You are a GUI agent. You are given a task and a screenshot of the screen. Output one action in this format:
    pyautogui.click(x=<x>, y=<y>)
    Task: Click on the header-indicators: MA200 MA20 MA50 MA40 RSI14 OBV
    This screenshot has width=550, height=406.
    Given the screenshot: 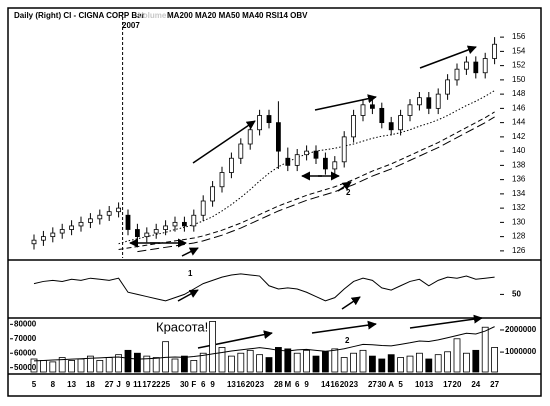 What is the action you would take?
    pyautogui.click(x=237, y=15)
    